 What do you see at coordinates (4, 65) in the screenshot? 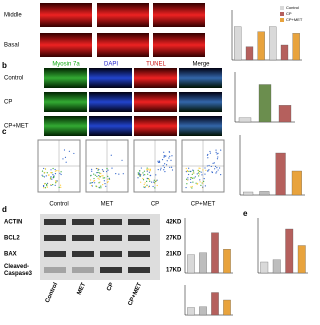
I see `panel-letter: b` at bounding box center [4, 65].